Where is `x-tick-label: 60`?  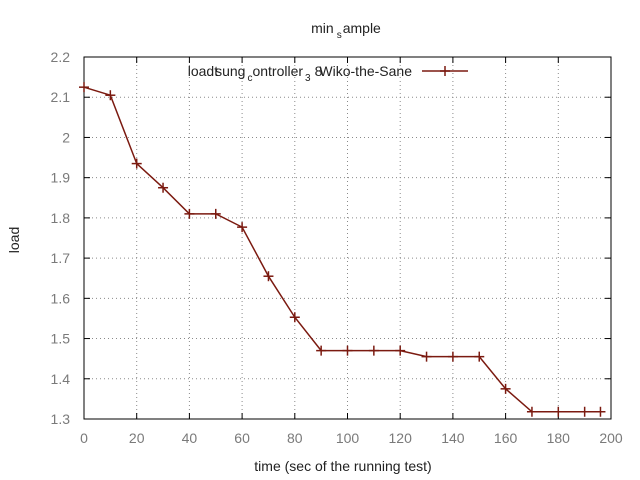
x-tick-label: 60 is located at coordinates (242, 438).